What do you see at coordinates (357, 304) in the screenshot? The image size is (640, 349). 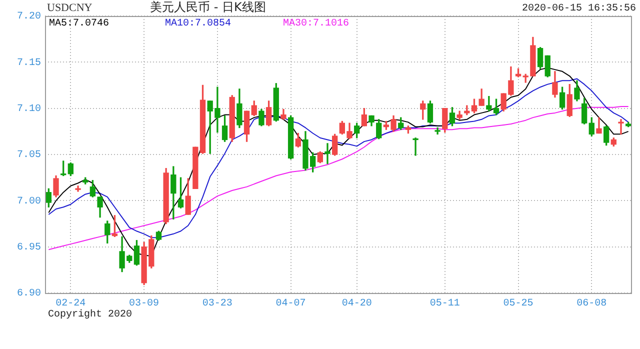 I see `x-tick-label: 04-20` at bounding box center [357, 304].